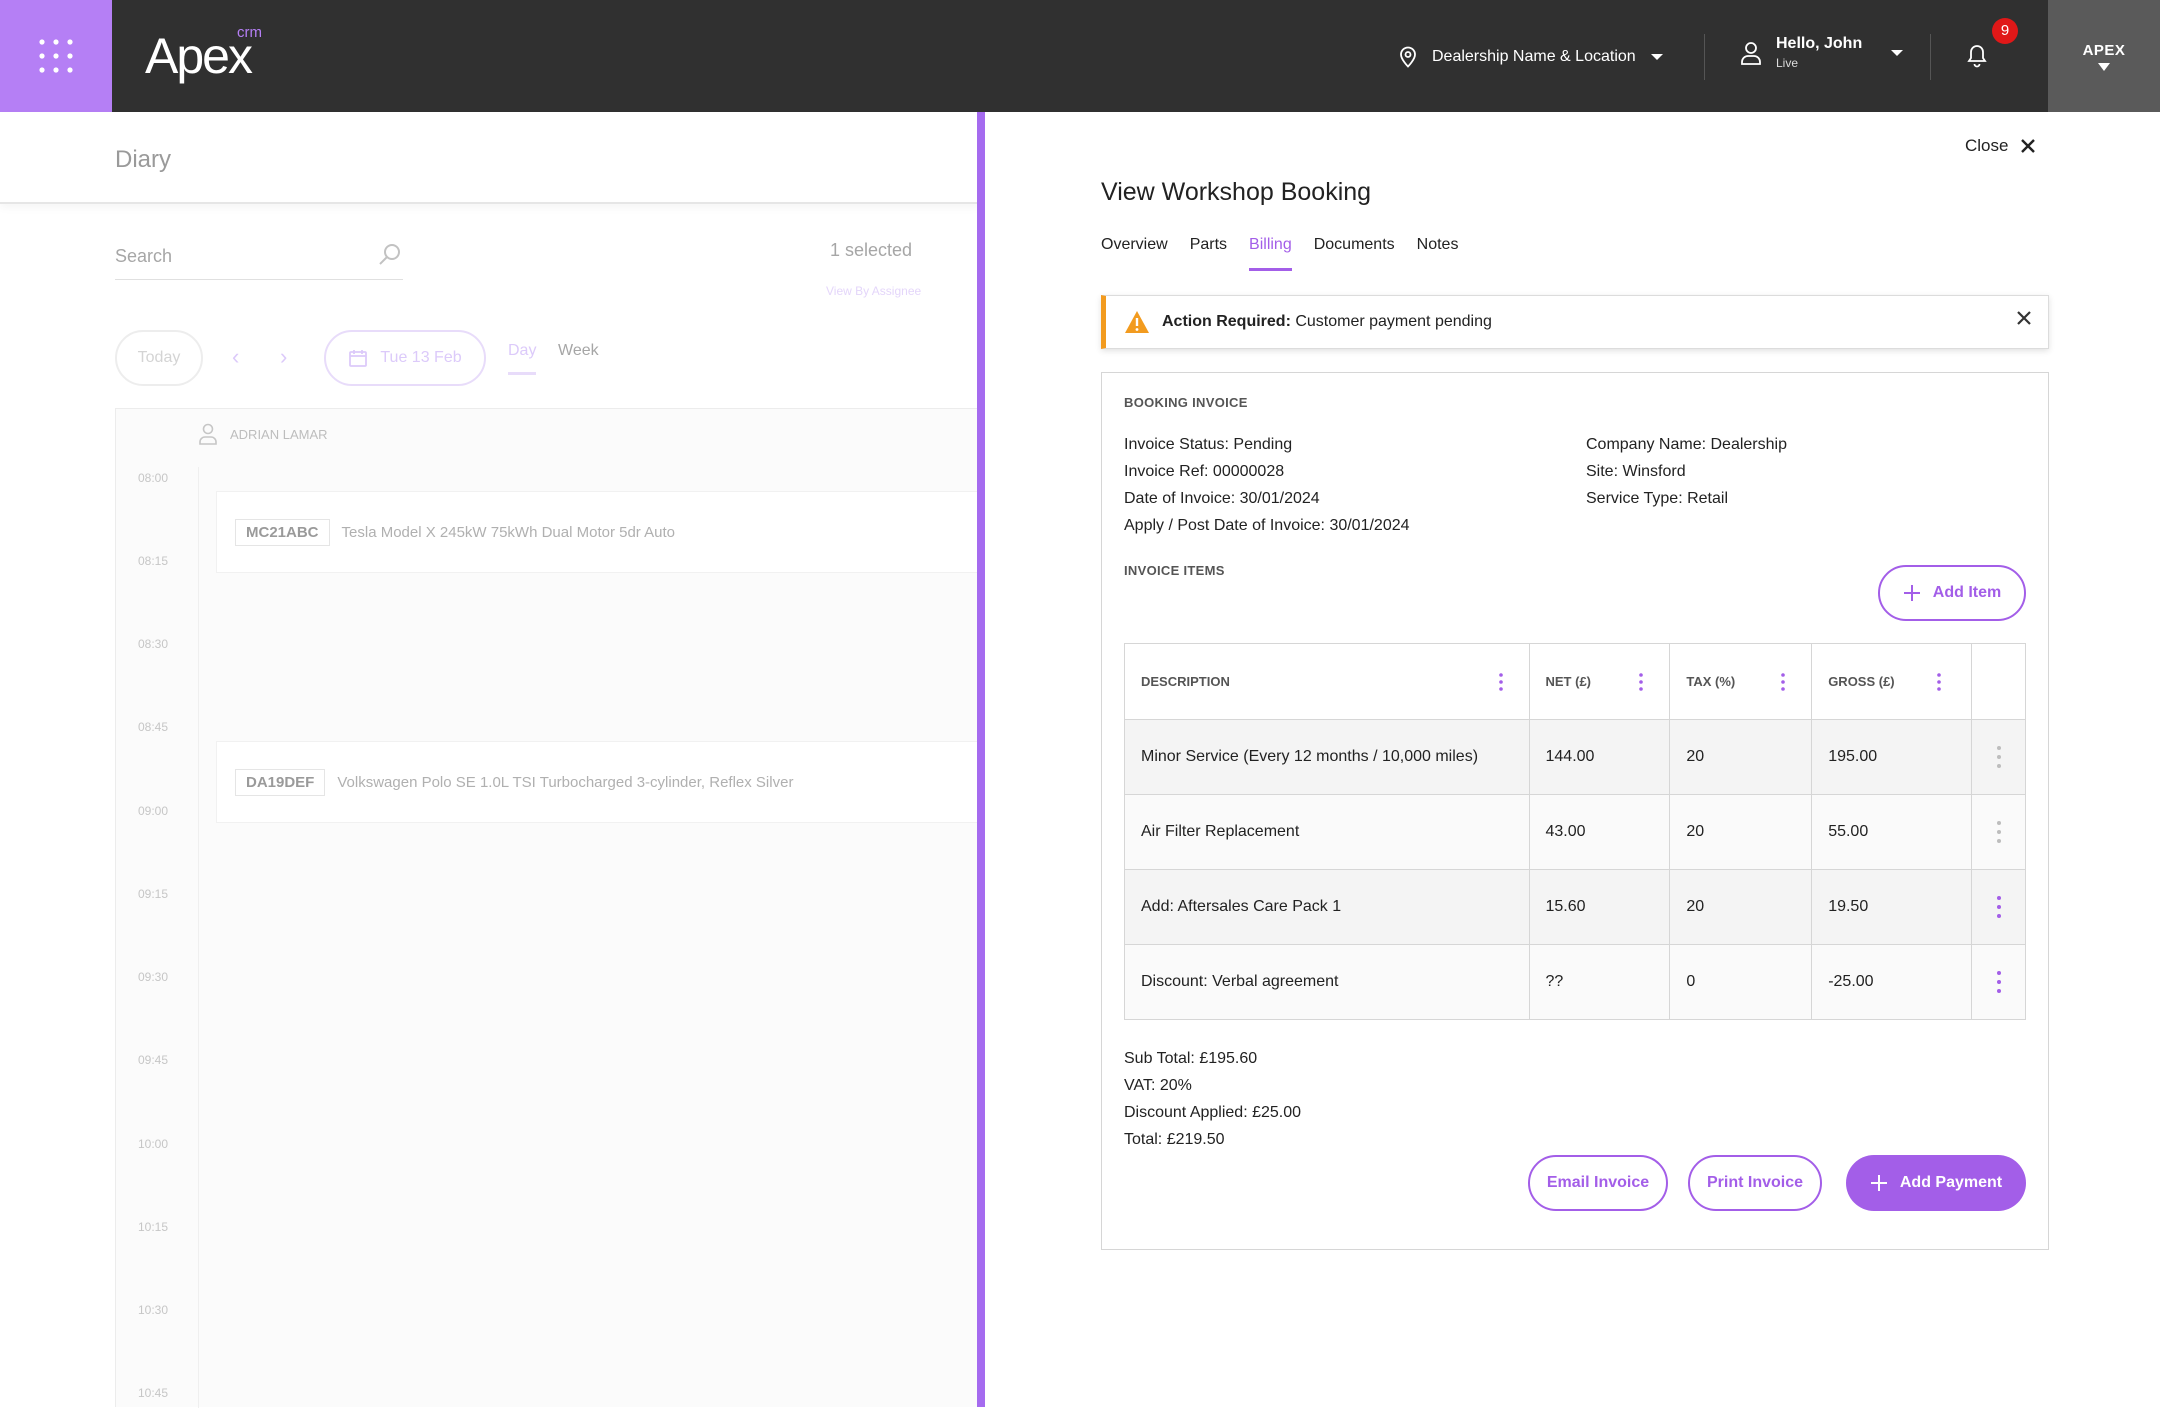 Image resolution: width=2160 pixels, height=1408 pixels. I want to click on tab-overview: Overview, so click(1134, 244).